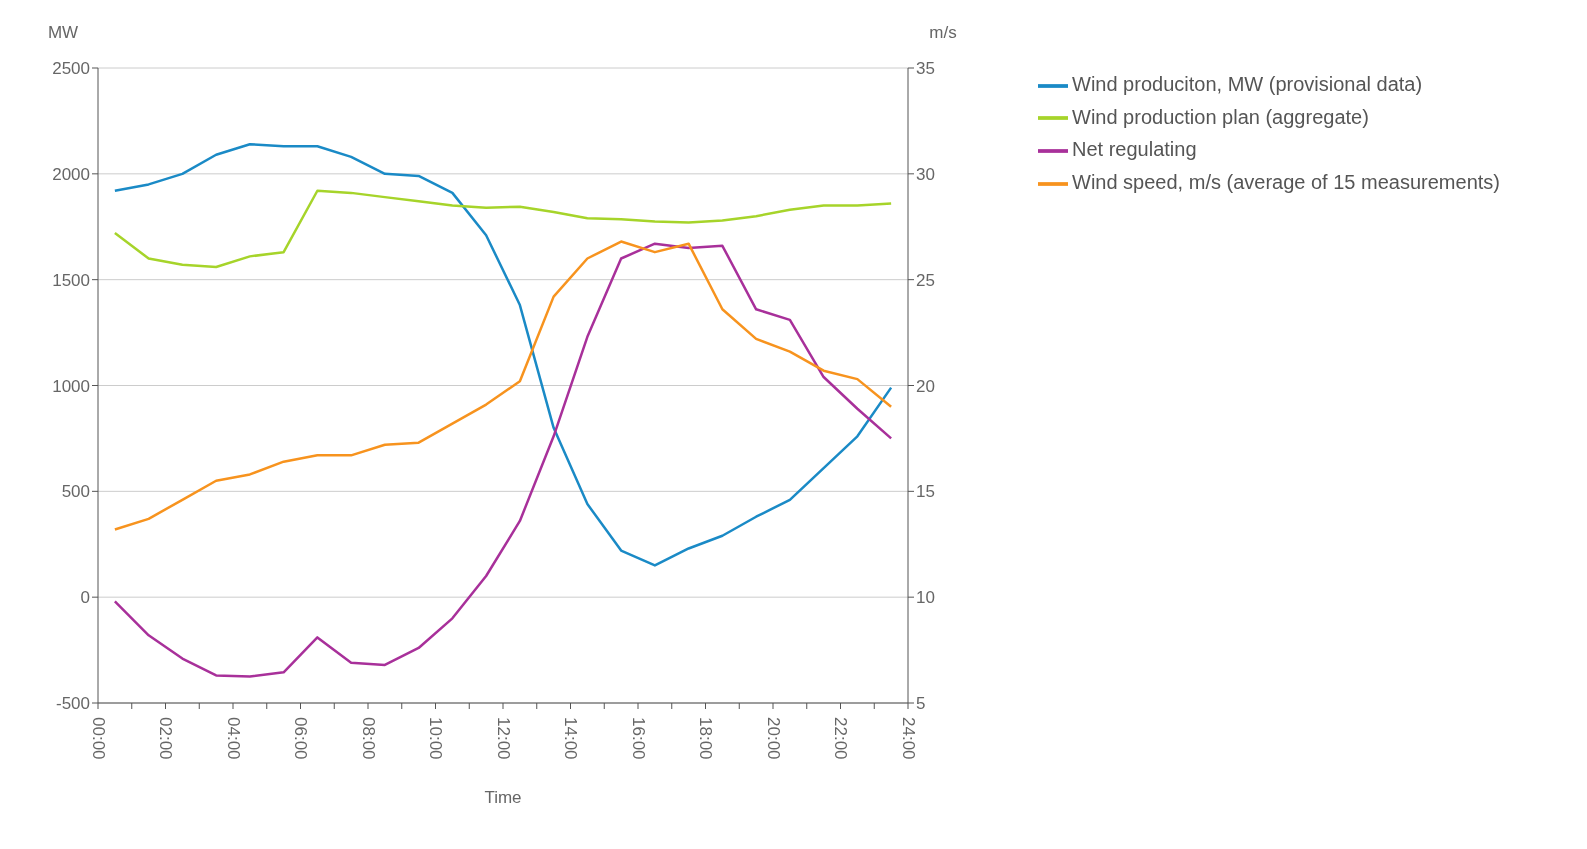 The height and width of the screenshot is (849, 1587). Describe the element at coordinates (72, 704) in the screenshot. I see `y-tick-label: -500` at that location.